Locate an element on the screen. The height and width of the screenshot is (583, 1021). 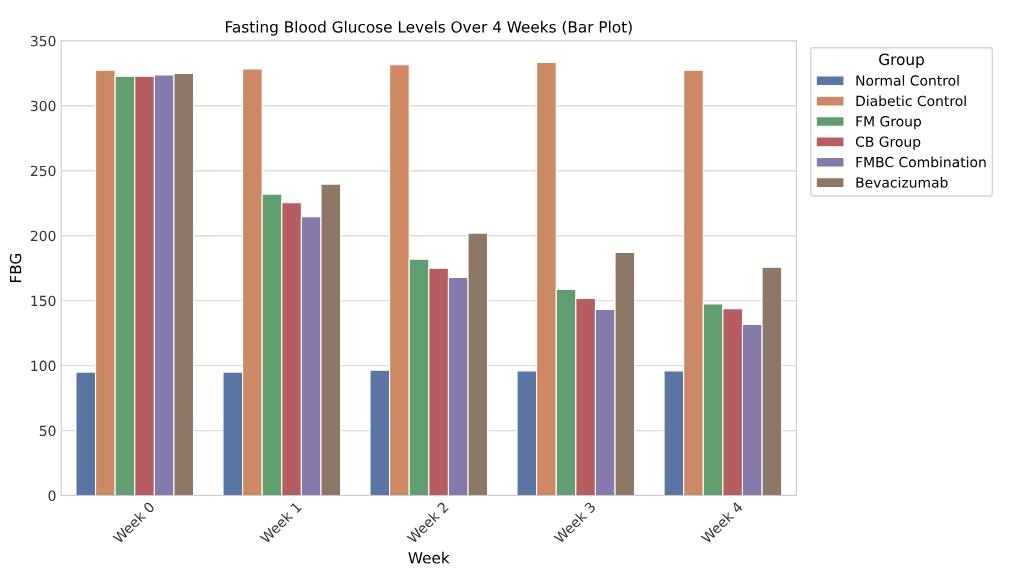
legend-label: Bevacizumab is located at coordinates (902, 182).